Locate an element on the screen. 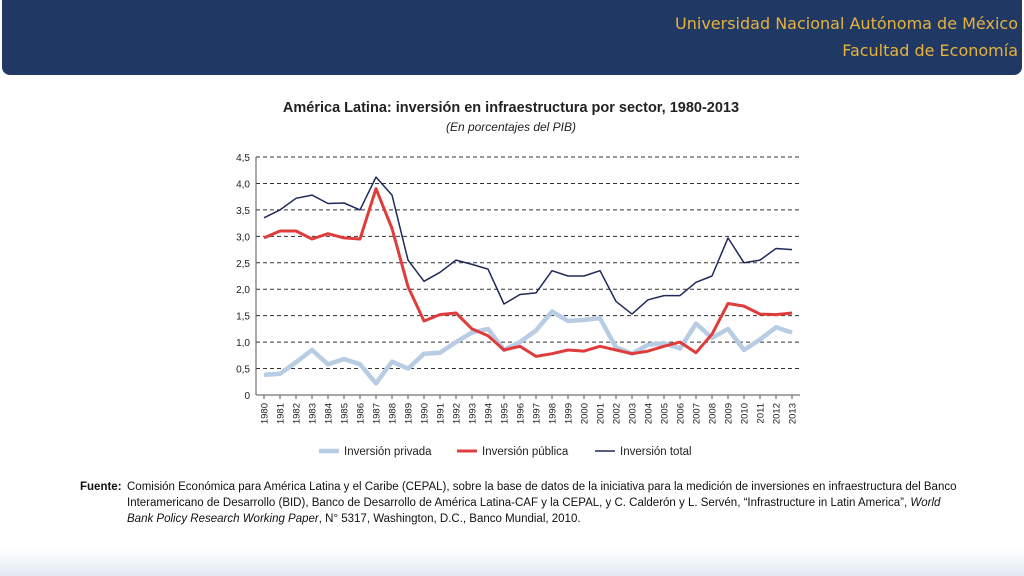 This screenshot has height=576, width=1024. university-name: Universidad Nacional Autónoma de México is located at coordinates (846, 23).